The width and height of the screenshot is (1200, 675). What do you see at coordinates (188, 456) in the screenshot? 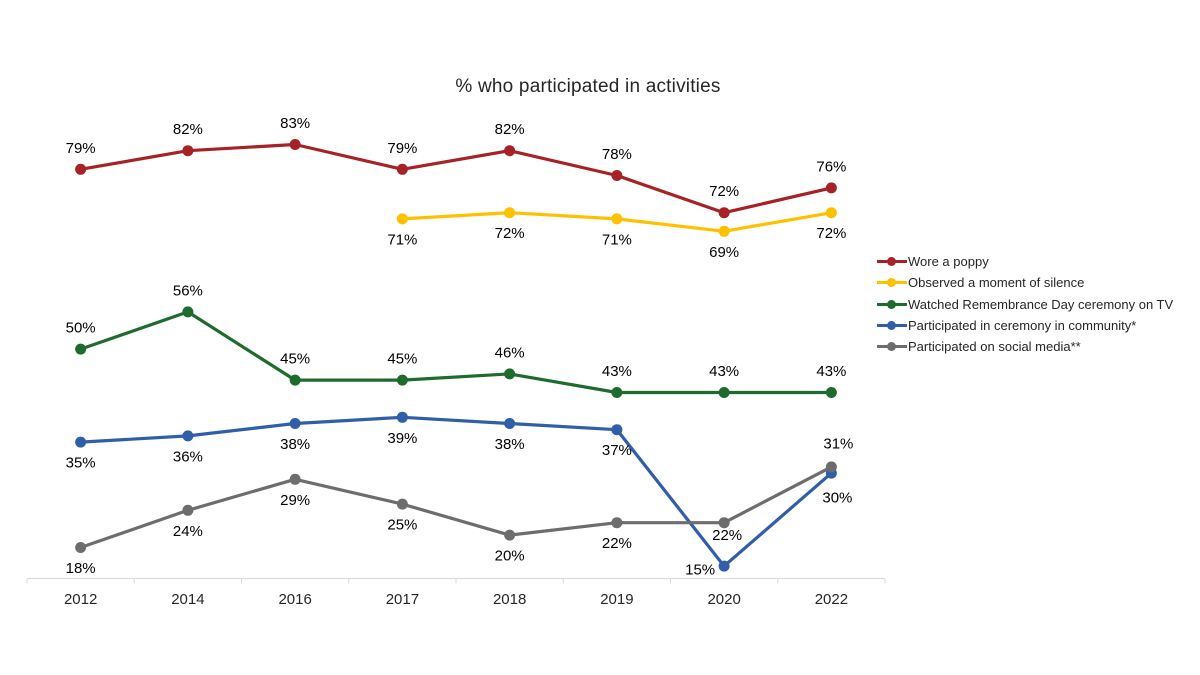
I see `data-label: 36%` at bounding box center [188, 456].